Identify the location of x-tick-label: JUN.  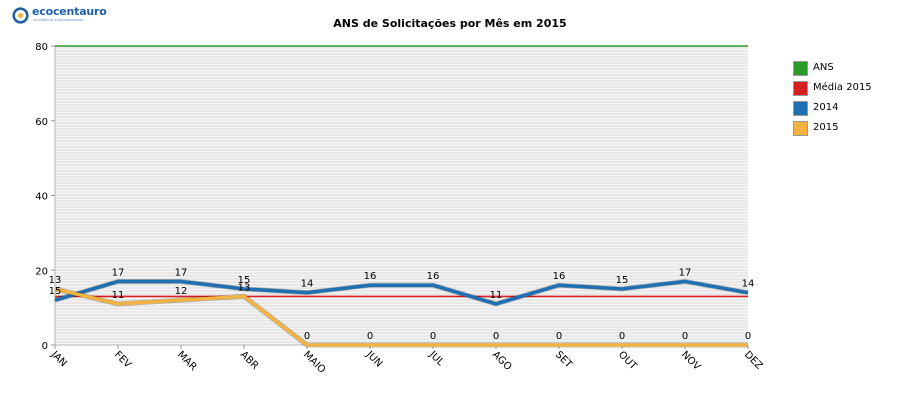
(373, 359).